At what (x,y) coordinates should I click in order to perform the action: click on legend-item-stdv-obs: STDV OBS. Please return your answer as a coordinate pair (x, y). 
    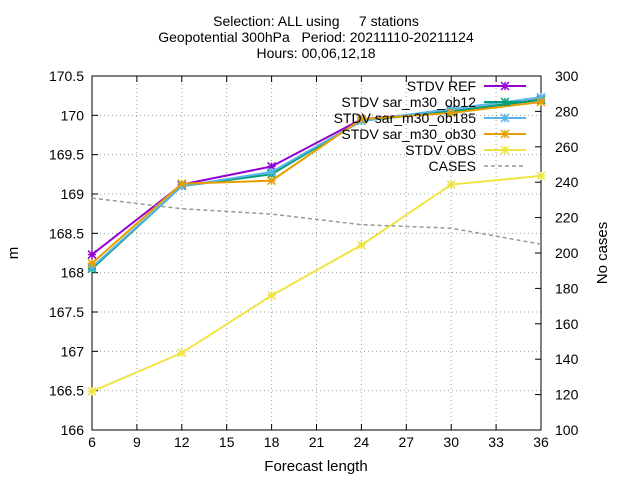
    Looking at the image, I should click on (465, 150).